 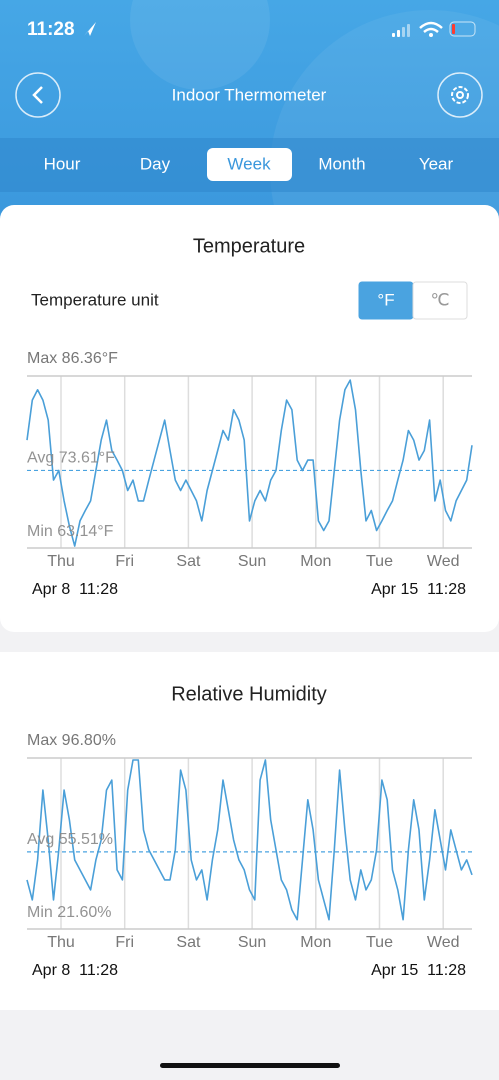 What do you see at coordinates (71, 740) in the screenshot?
I see `max-label: Max 96.80%` at bounding box center [71, 740].